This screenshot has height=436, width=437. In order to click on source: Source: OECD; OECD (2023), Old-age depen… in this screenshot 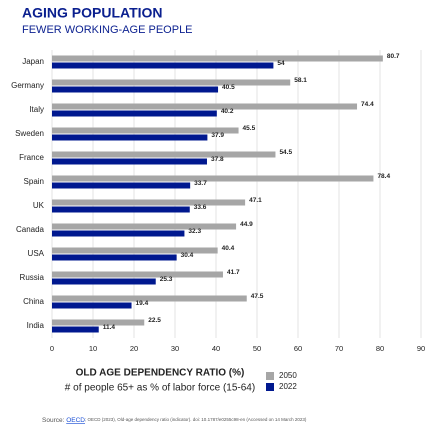, I will do `click(174, 420)`.